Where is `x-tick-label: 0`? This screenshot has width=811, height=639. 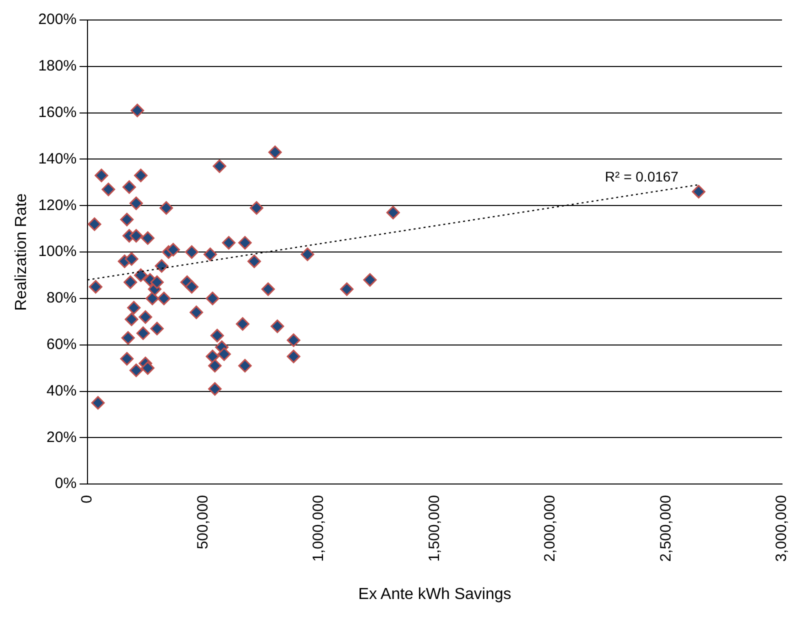 x-tick-label: 0 is located at coordinates (87, 499).